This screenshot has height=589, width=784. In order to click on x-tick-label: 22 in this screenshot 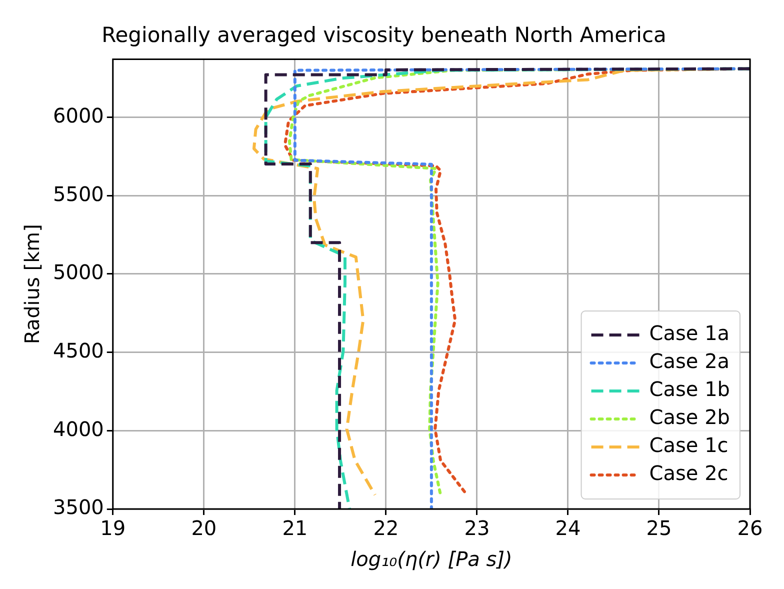, I will do `click(386, 528)`.